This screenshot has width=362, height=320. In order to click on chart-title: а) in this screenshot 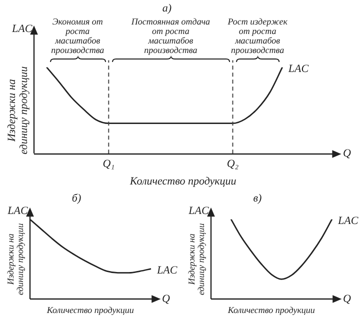, I will do `click(167, 8)`.